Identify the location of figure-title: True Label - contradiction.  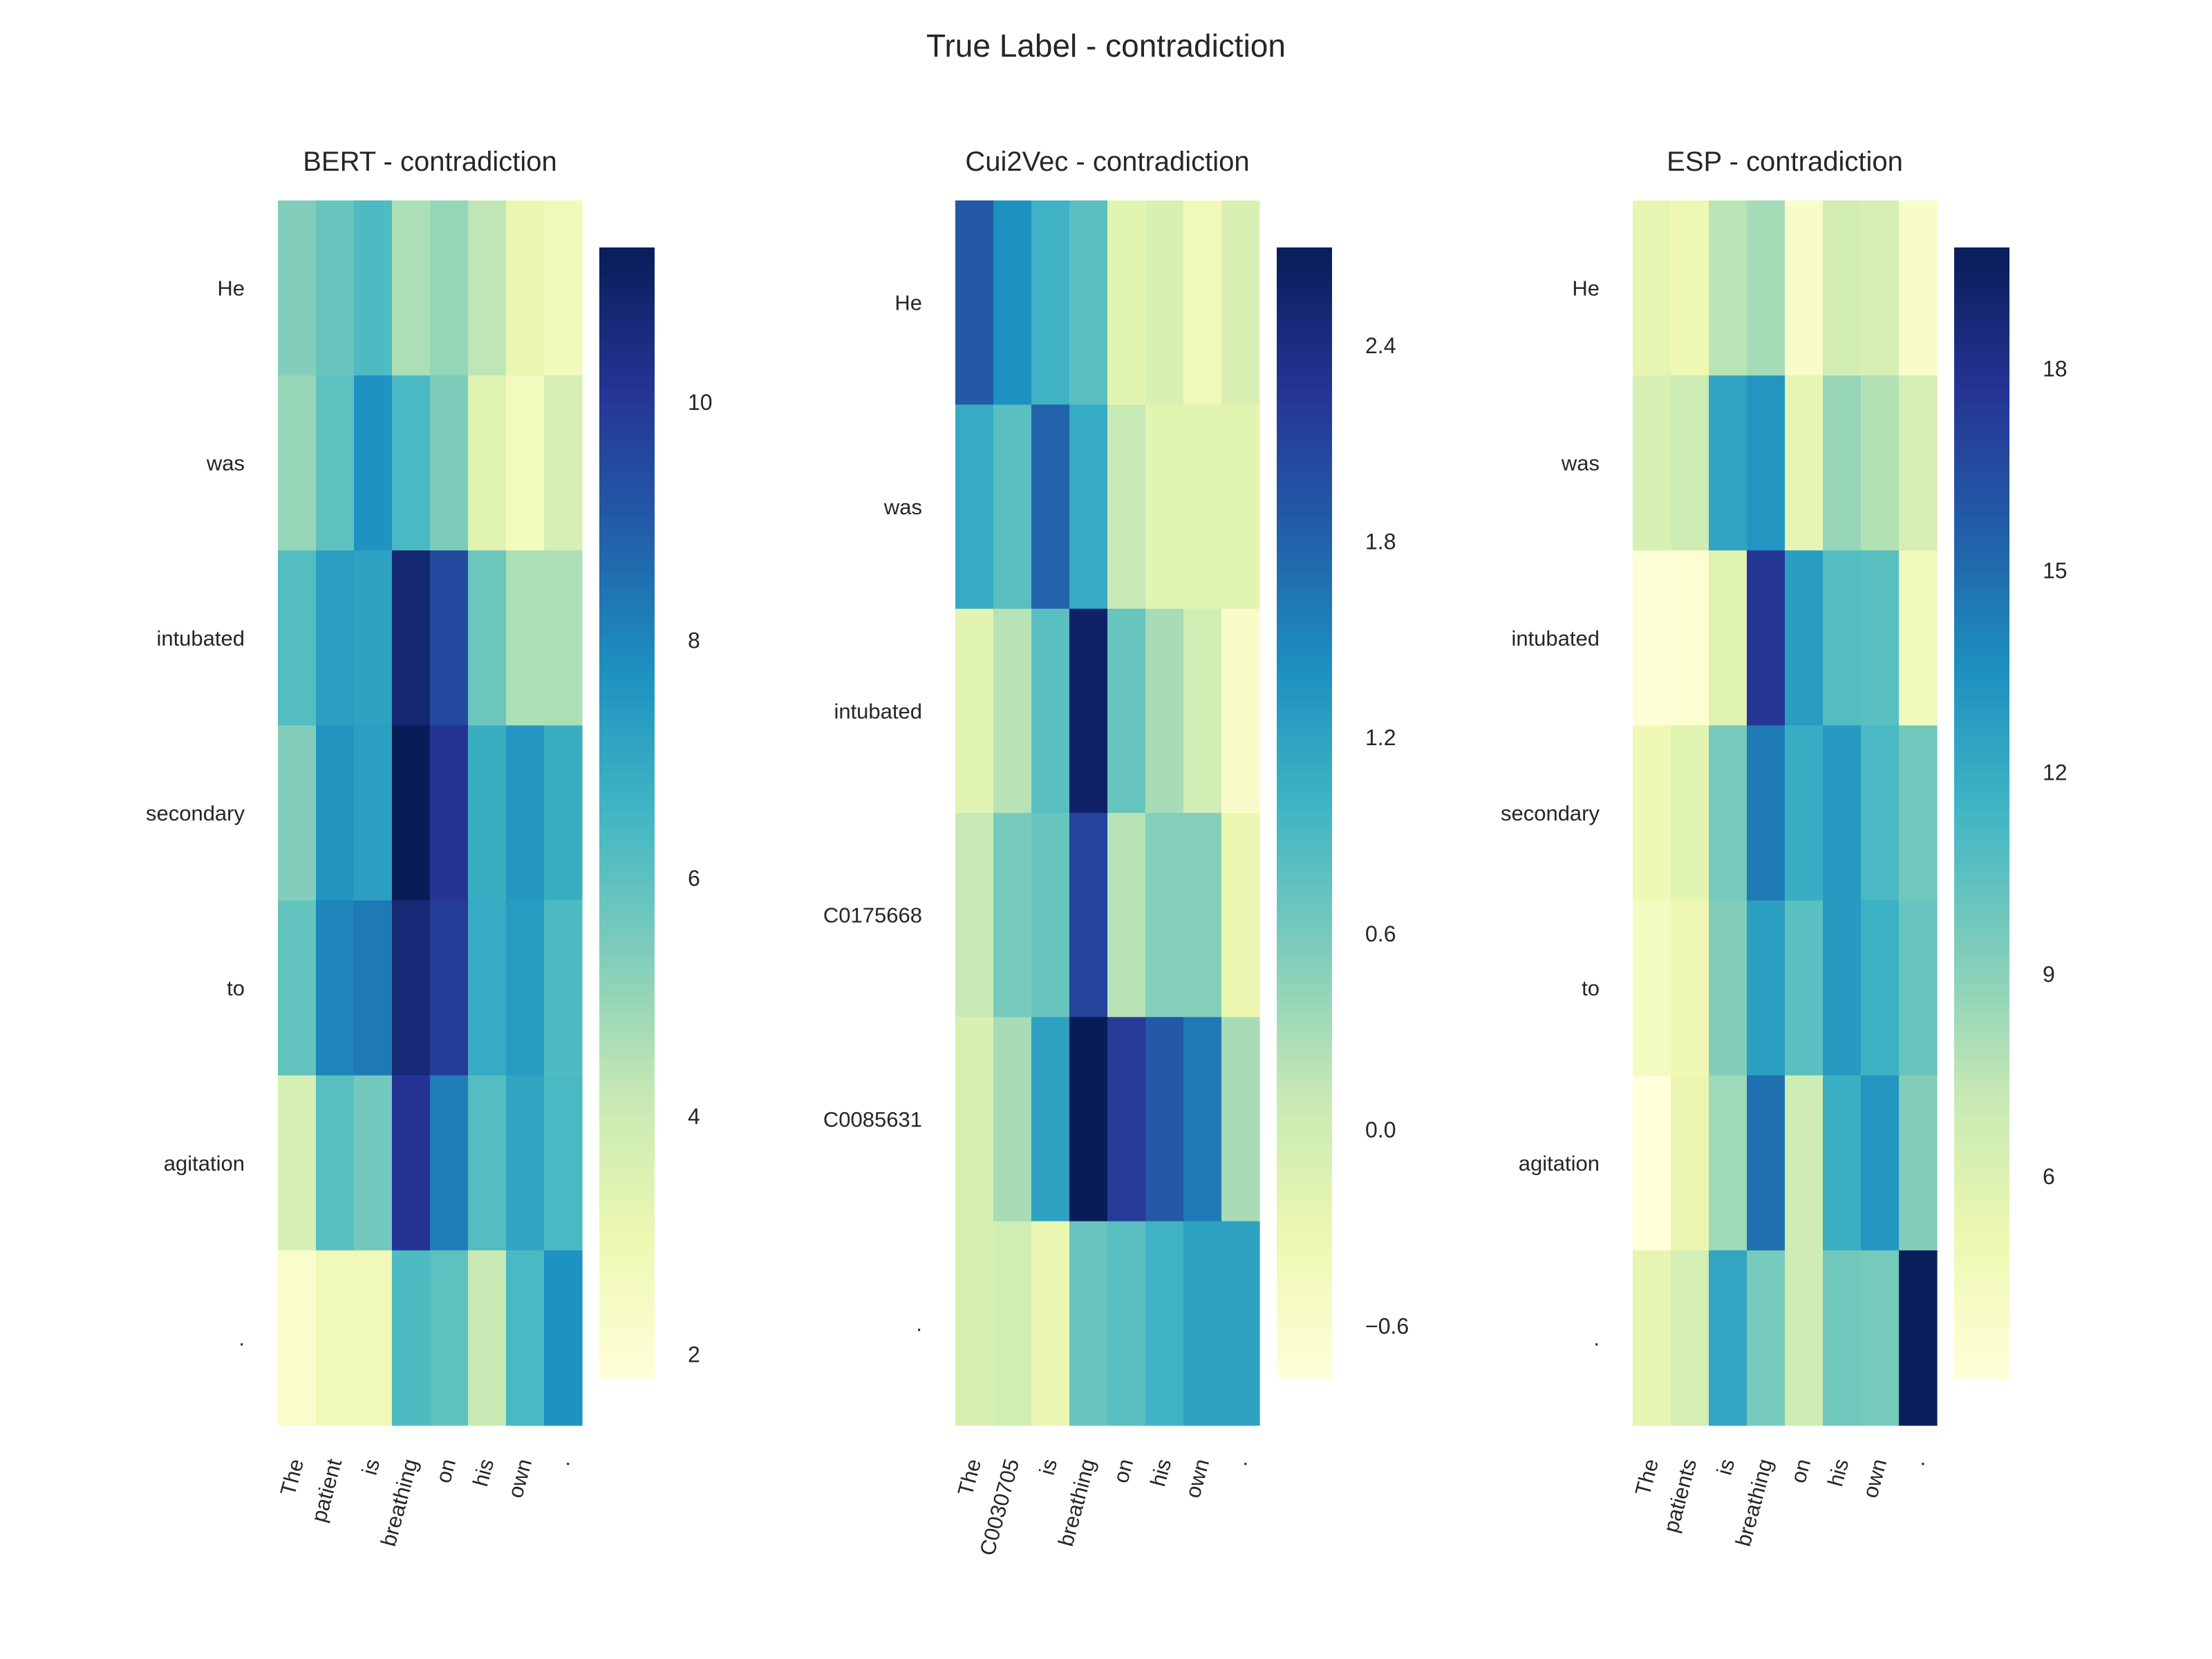
(1106, 46).